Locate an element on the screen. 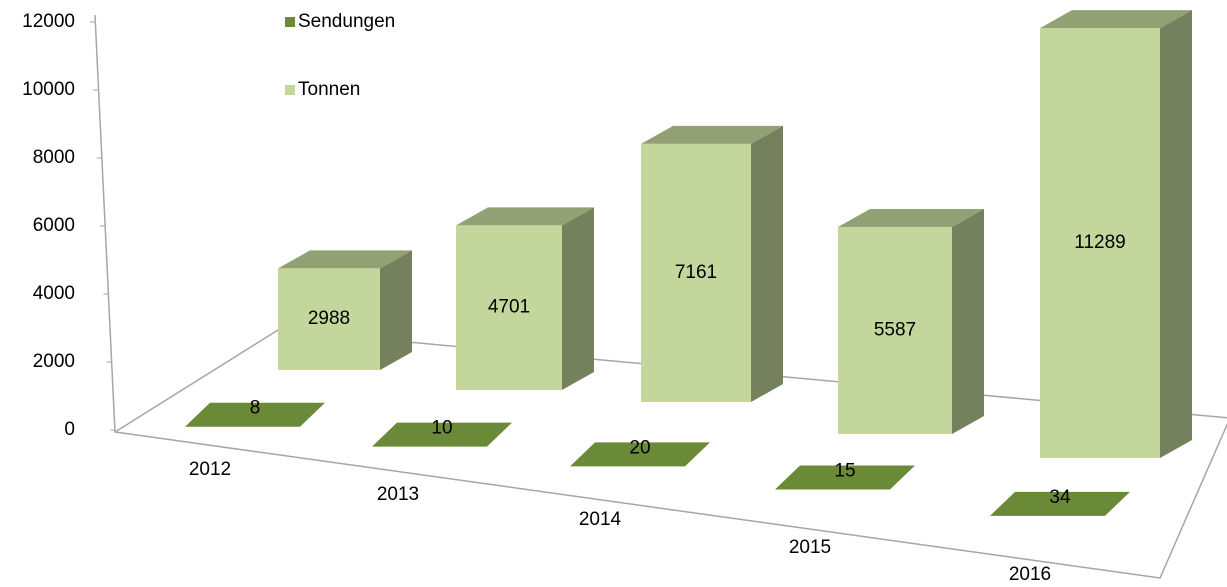 The width and height of the screenshot is (1227, 587). value-label: 2988 is located at coordinates (329, 318).